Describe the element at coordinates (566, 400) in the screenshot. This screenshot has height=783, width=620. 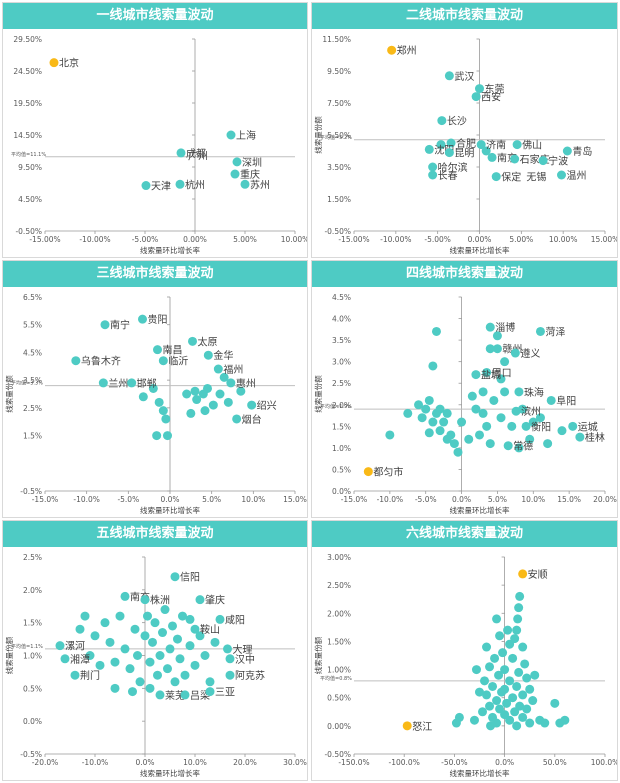
I see `data-label: 阜阳` at that location.